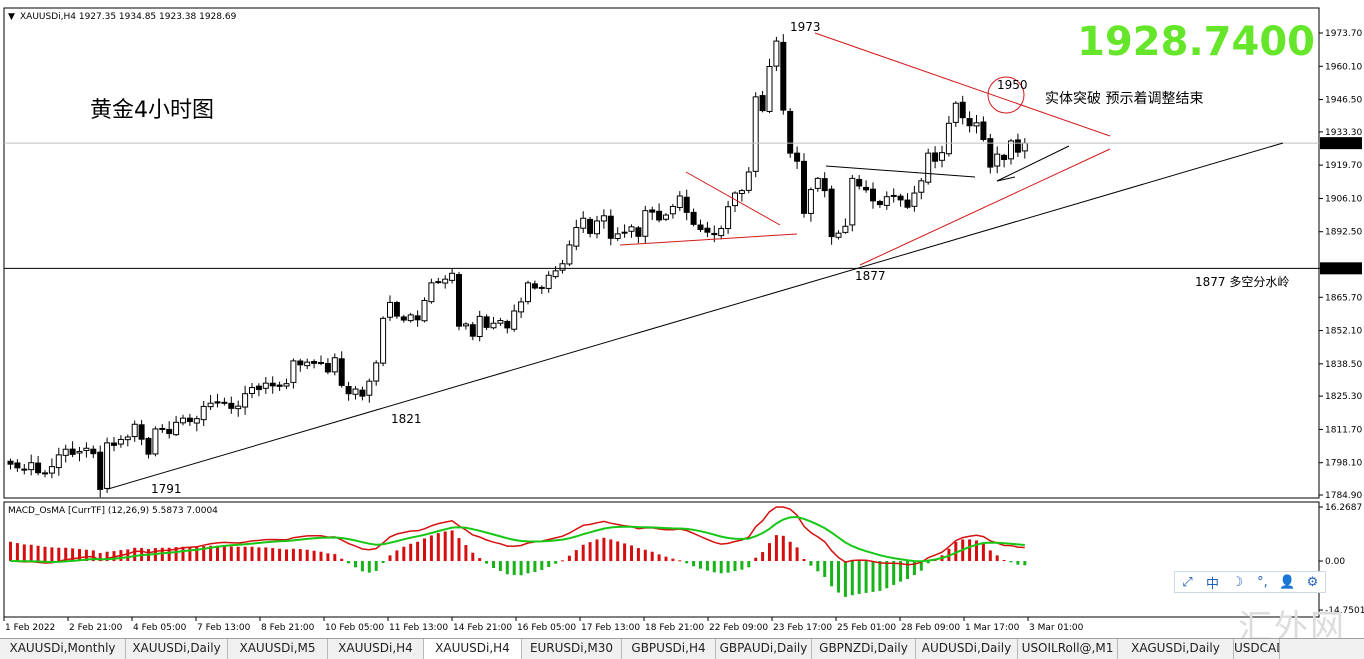 The width and height of the screenshot is (1364, 659). Describe the element at coordinates (1187, 582) in the screenshot. I see `expand-icon: ⤢` at that location.